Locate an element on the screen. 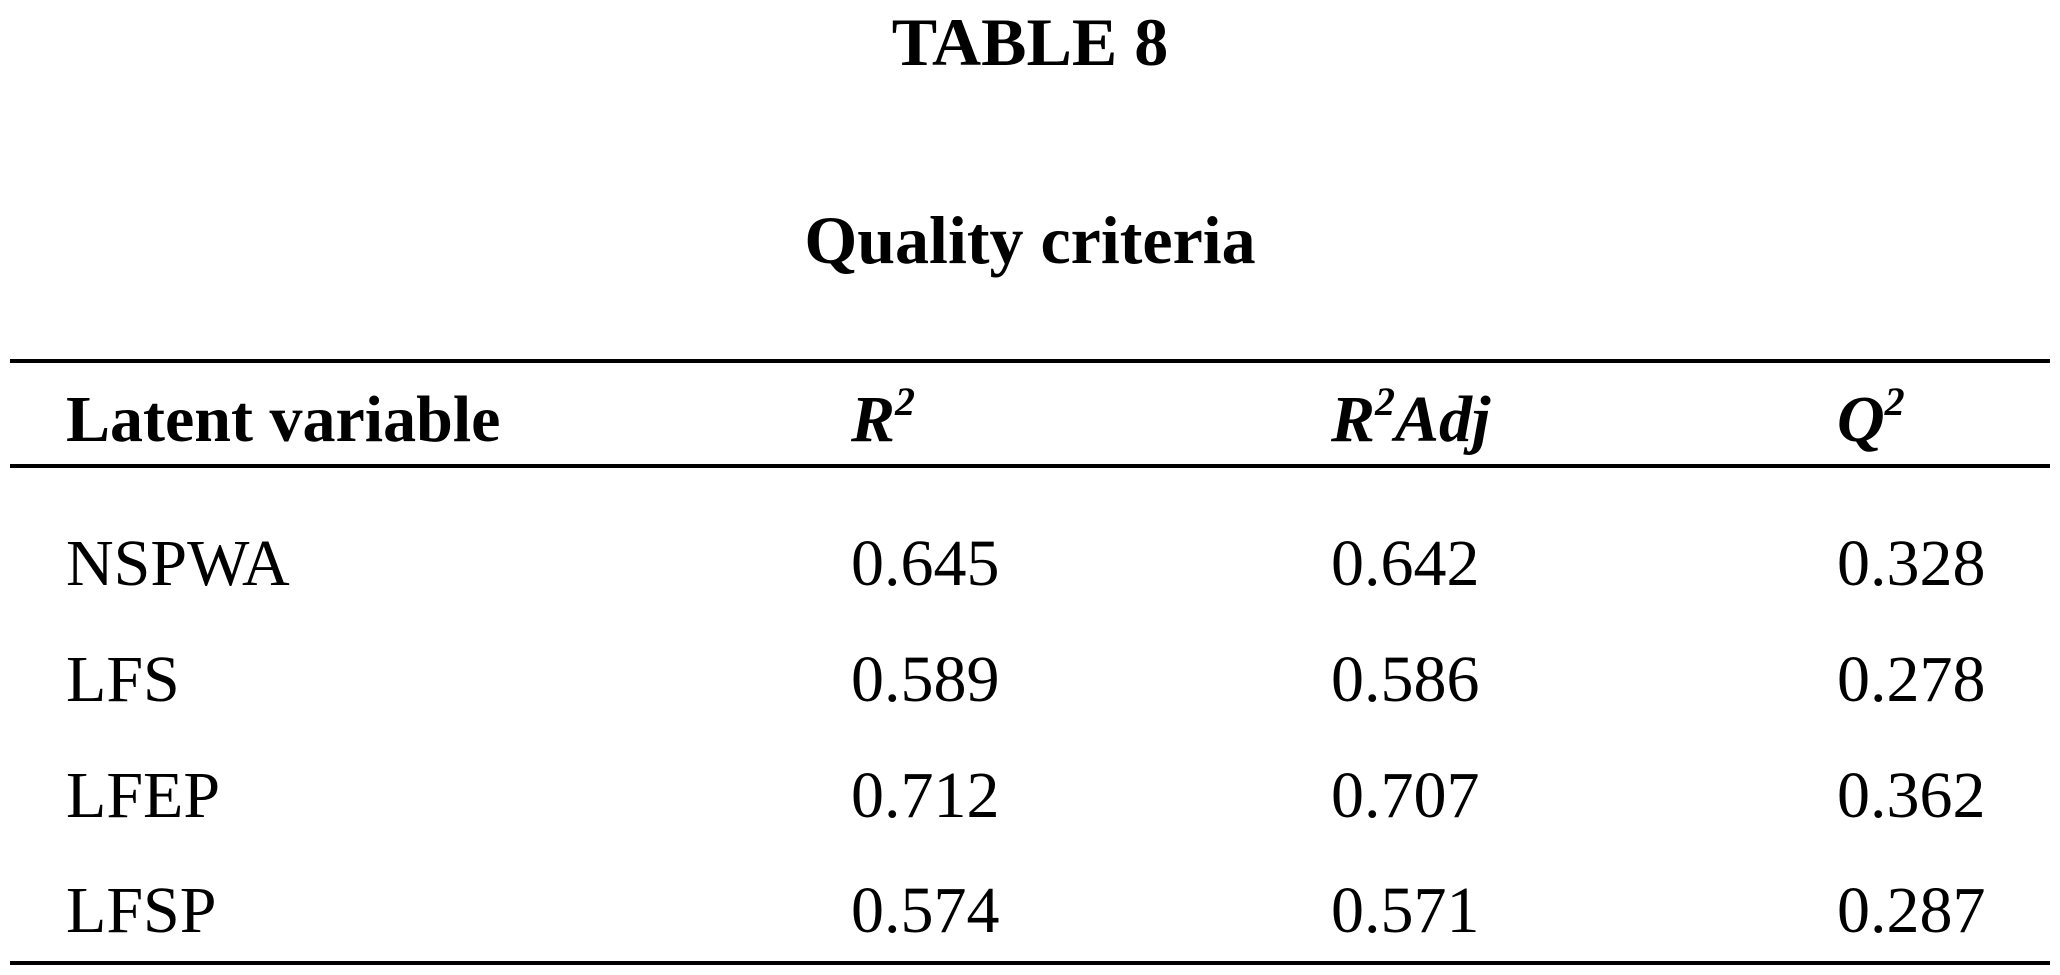 The image size is (2060, 975). table-cell: 0.287 is located at coordinates (1911, 910).